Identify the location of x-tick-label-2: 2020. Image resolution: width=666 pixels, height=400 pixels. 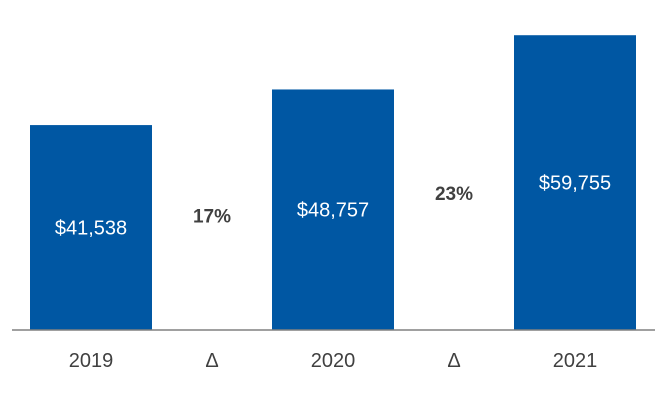
(333, 361).